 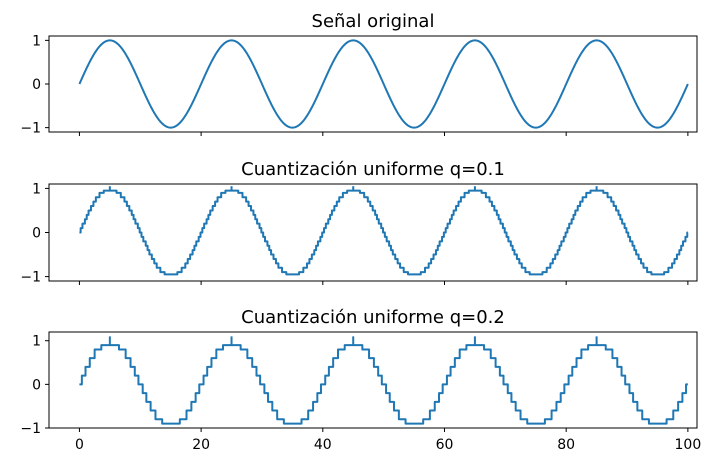 What do you see at coordinates (373, 169) in the screenshot?
I see `subplot-2-title: Cuantización uniforme q=0.1` at bounding box center [373, 169].